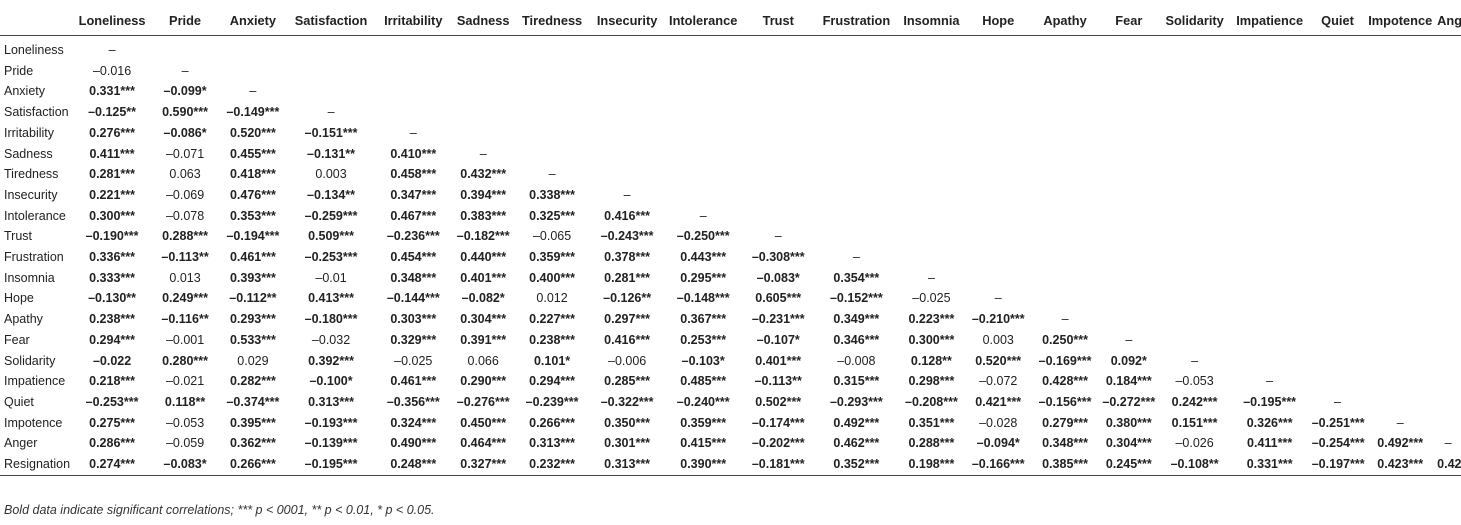  What do you see at coordinates (21, 443) in the screenshot?
I see `row-label: Anger` at bounding box center [21, 443].